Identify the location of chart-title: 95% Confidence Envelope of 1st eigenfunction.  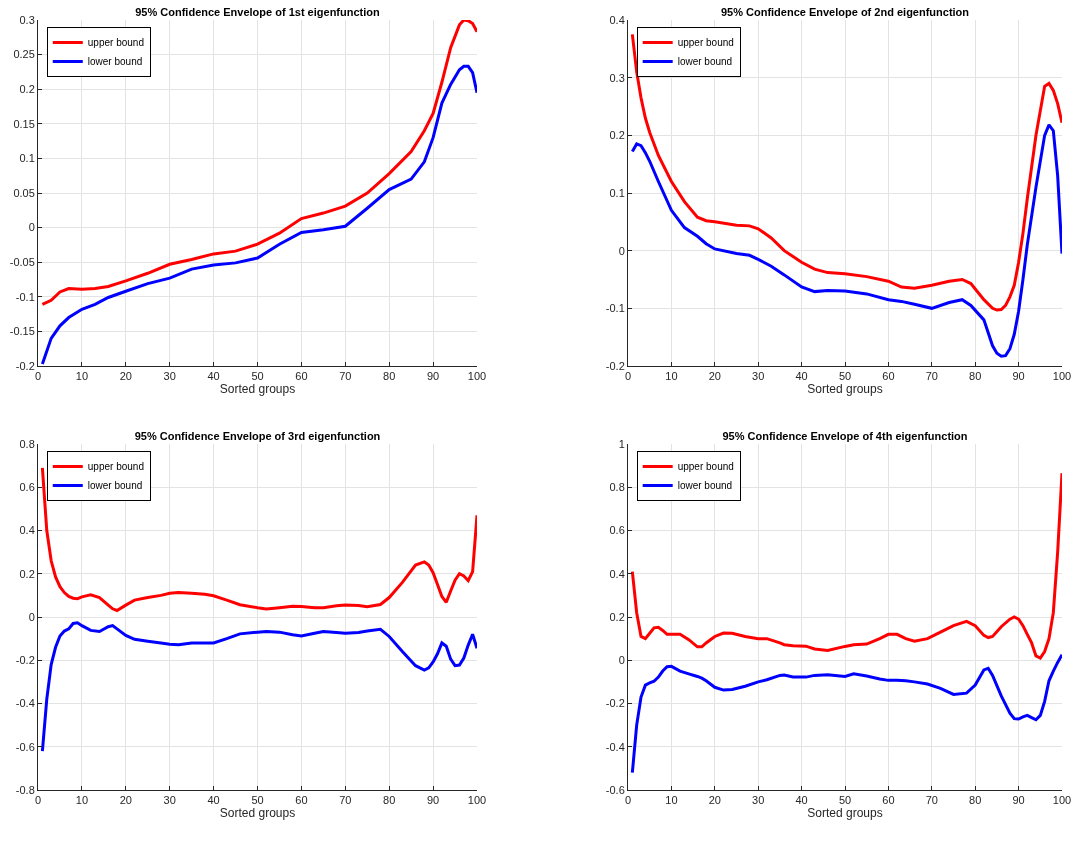
(258, 12).